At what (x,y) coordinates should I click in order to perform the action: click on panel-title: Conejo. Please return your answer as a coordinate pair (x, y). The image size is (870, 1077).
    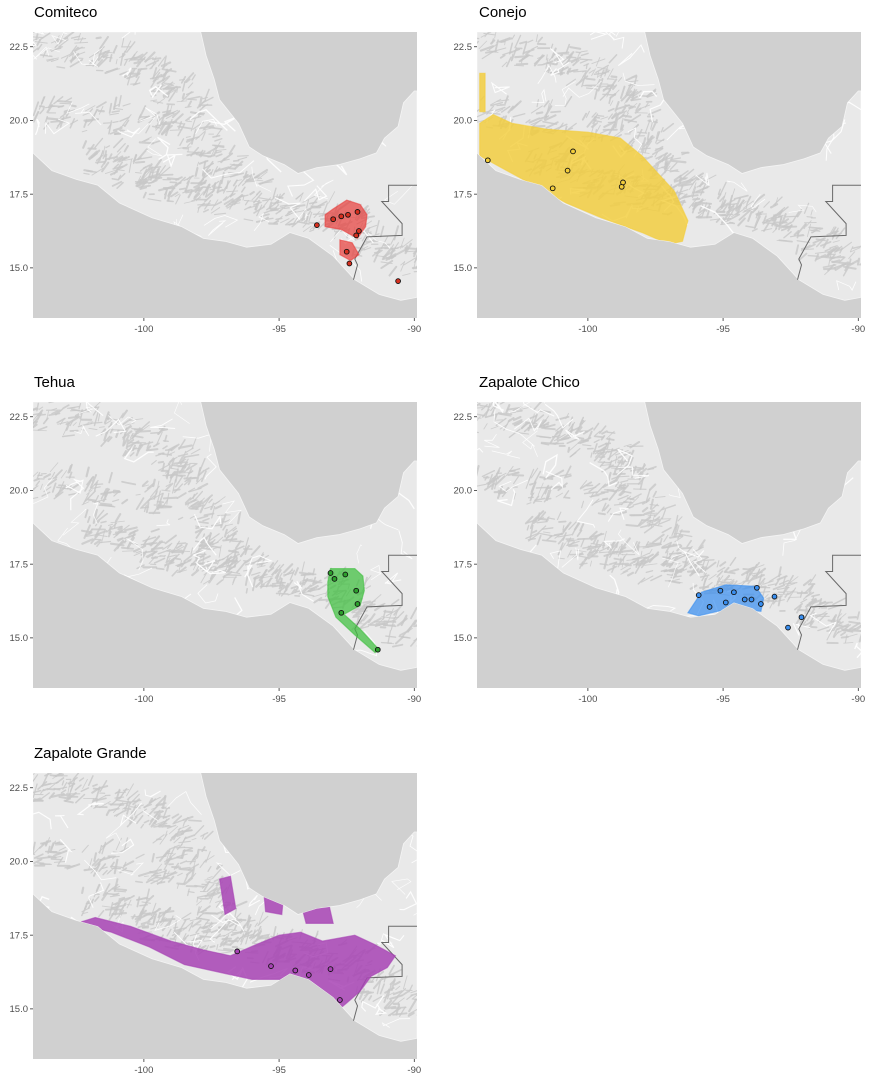
    Looking at the image, I should click on (503, 12).